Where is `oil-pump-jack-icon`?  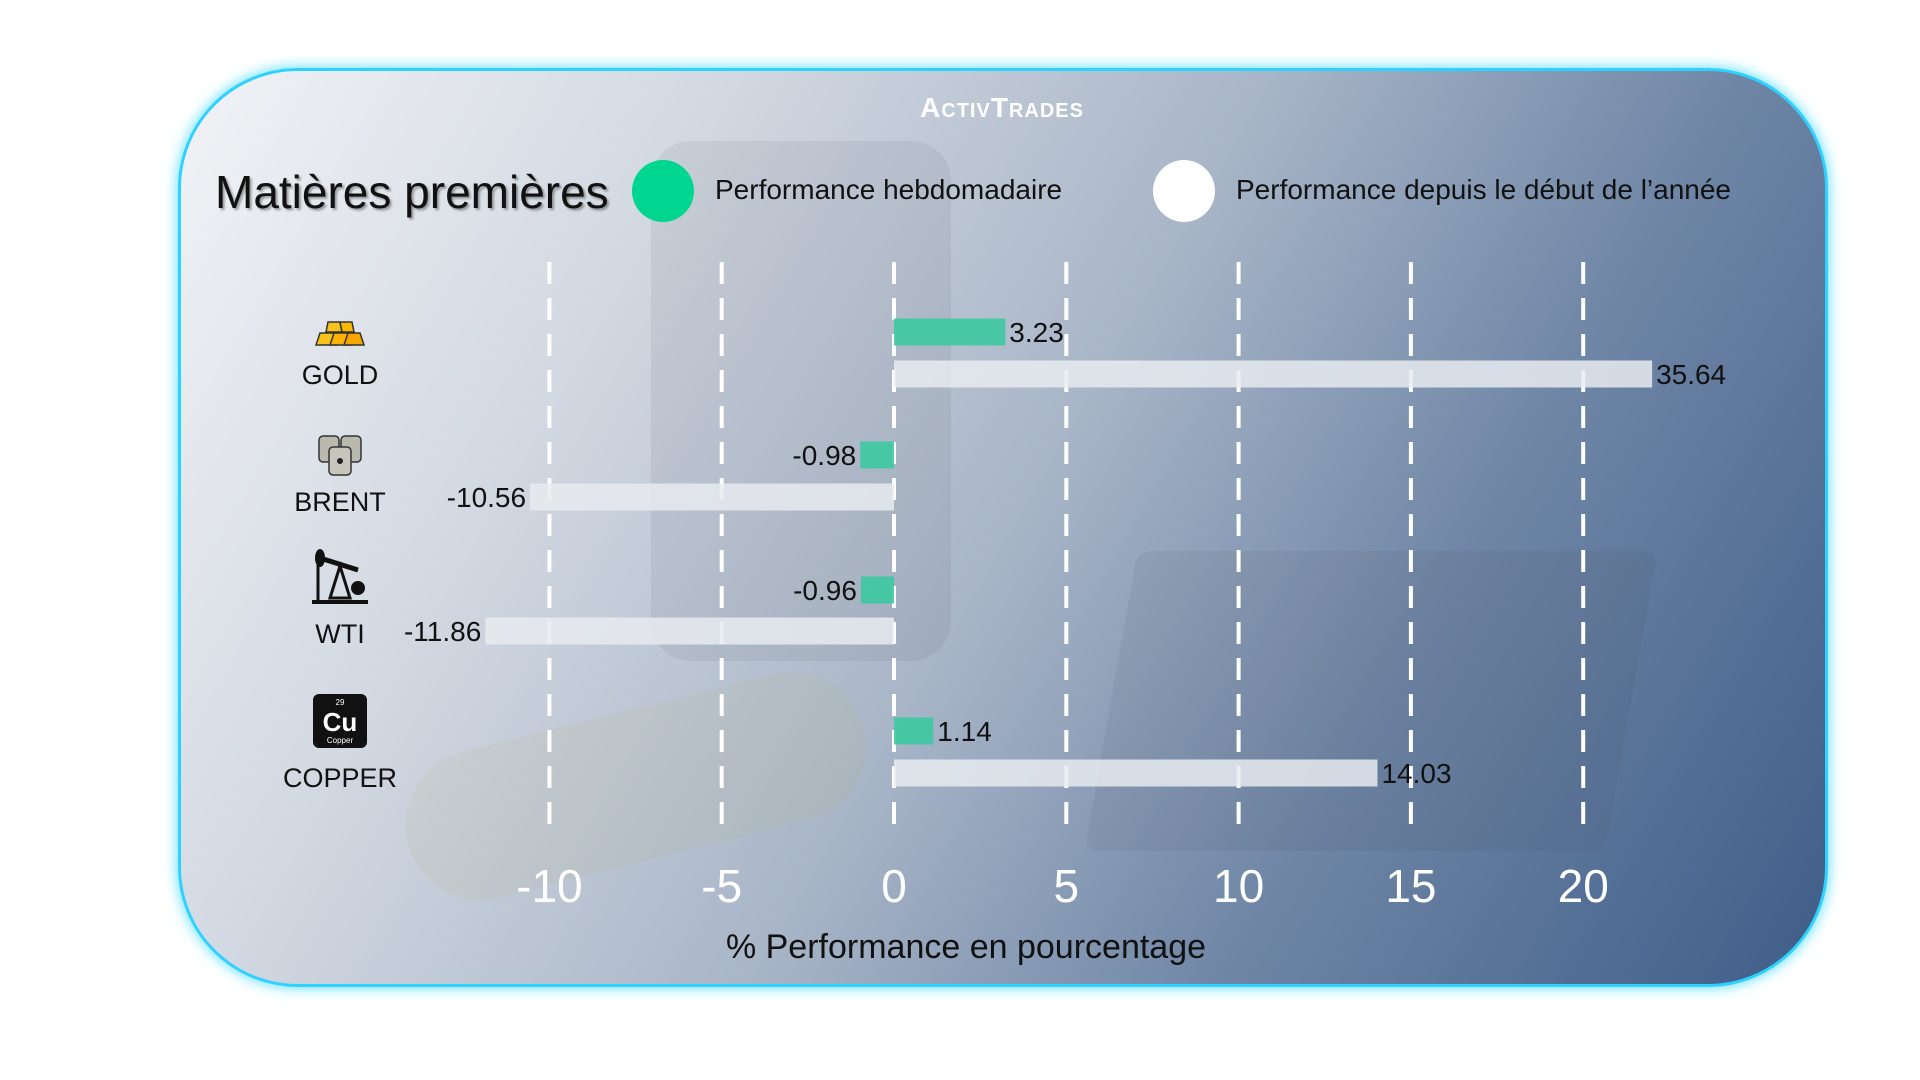 oil-pump-jack-icon is located at coordinates (340, 579).